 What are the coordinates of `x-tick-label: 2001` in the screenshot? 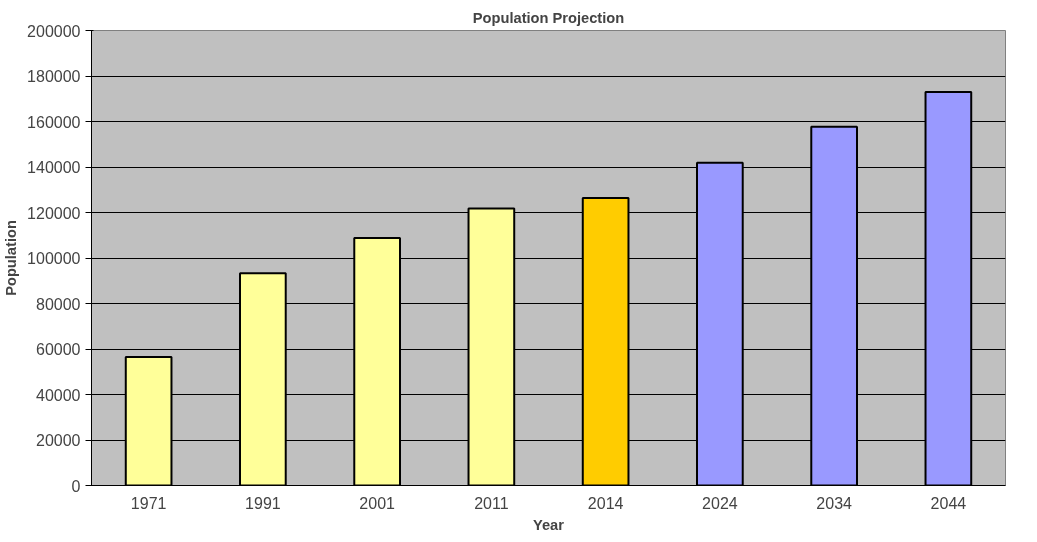 It's located at (377, 503).